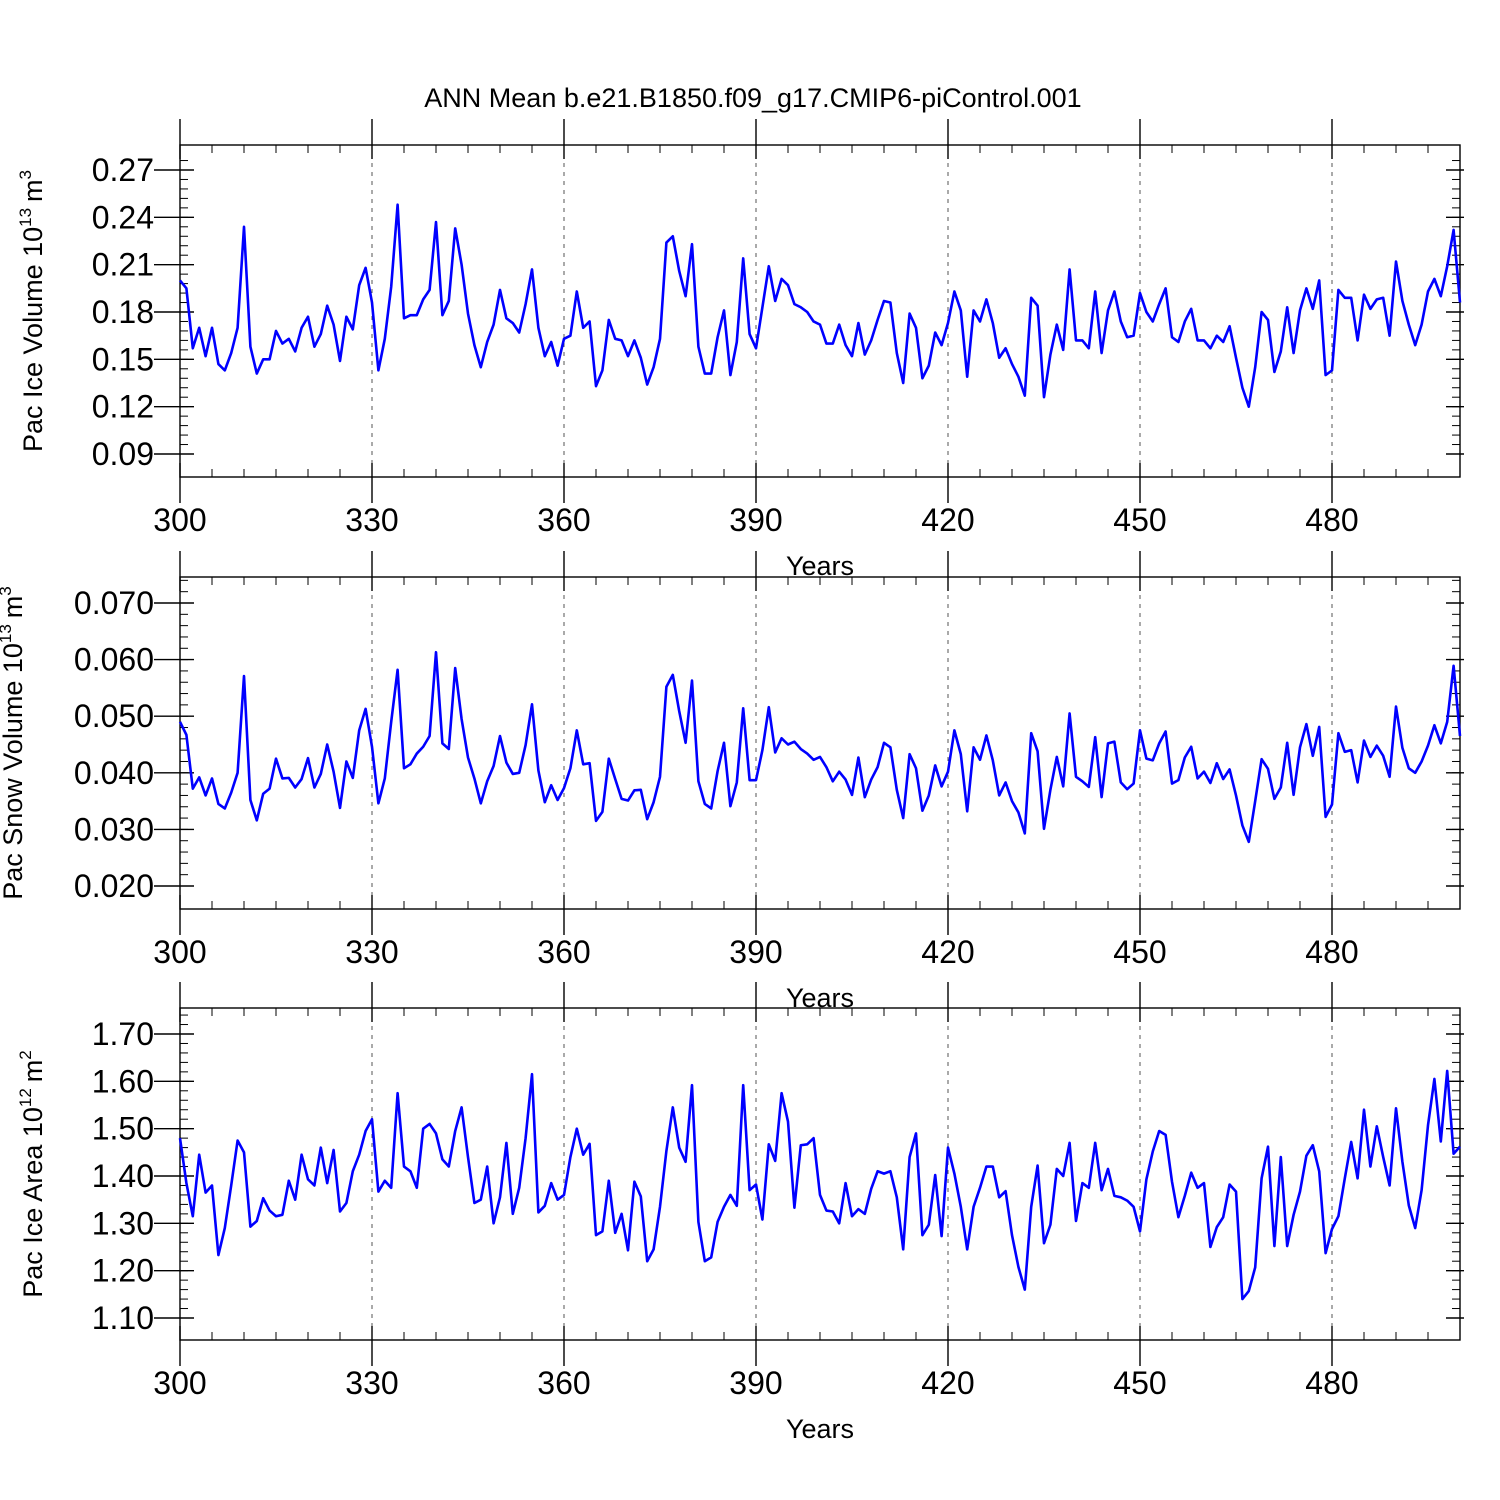 This screenshot has height=1500, width=1500. Describe the element at coordinates (25, 1054) in the screenshot. I see `y-axis-title-unit-exponent: 2` at that location.